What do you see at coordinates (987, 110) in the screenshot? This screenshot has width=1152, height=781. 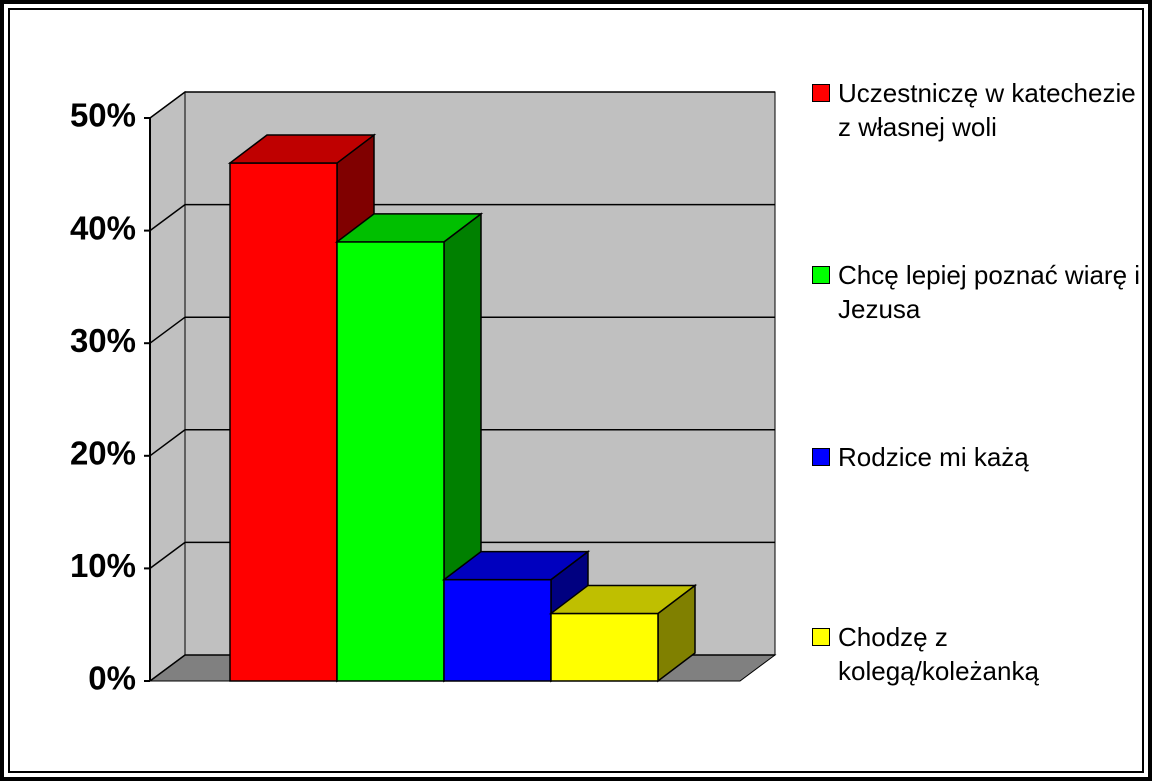 I see `legend-label: Uczestniczę w katechezie z własnej woli` at bounding box center [987, 110].